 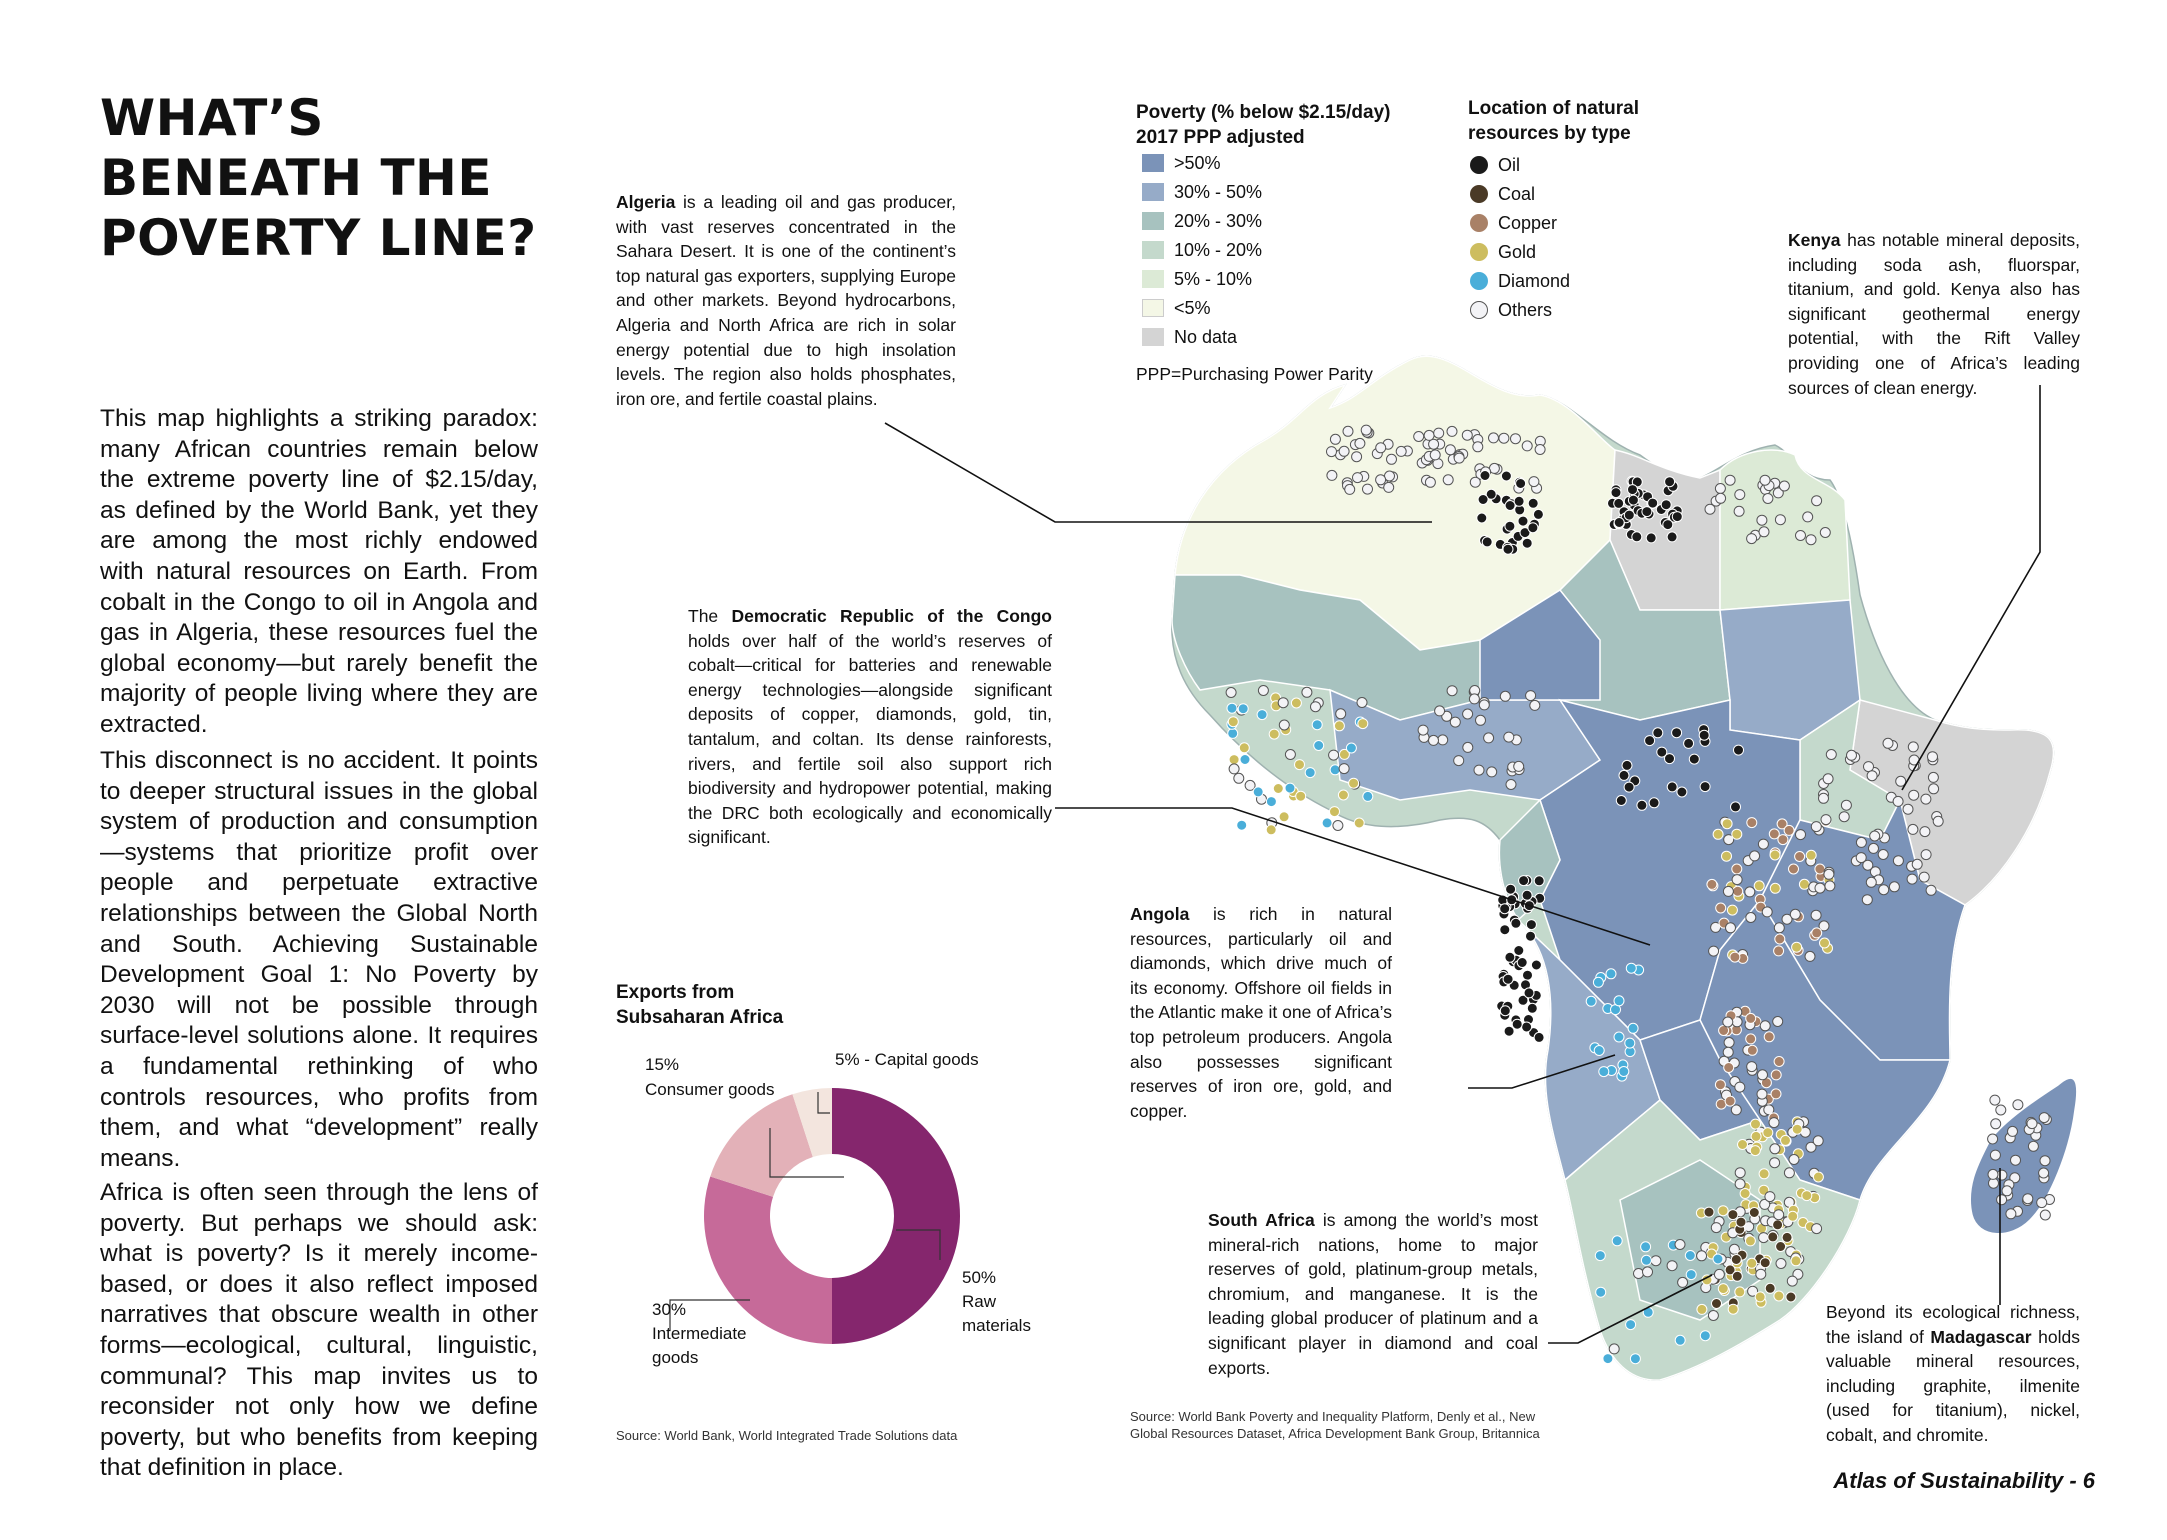 What do you see at coordinates (1158, 472) in the screenshot?
I see `algeria-leader-line` at bounding box center [1158, 472].